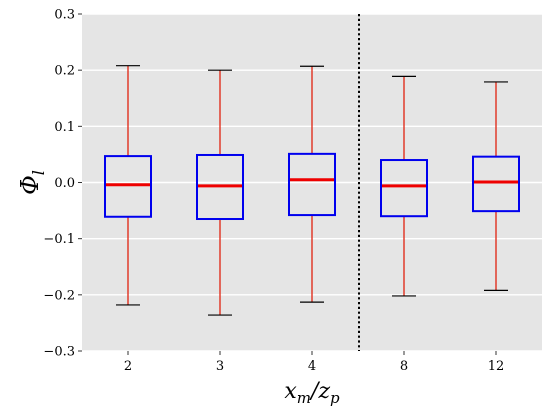 The width and height of the screenshot is (550, 411). I want to click on y-tick-label-0: −0.3, so click(59, 352).